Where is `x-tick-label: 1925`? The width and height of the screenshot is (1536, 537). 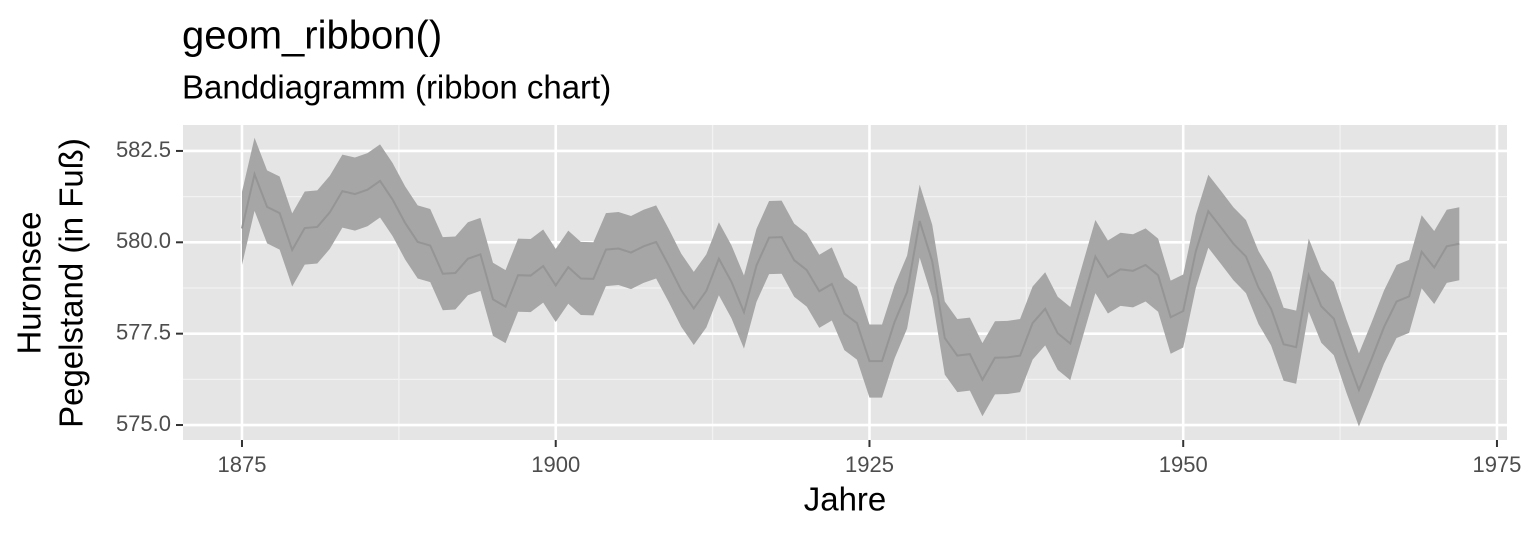
x-tick-label: 1925 is located at coordinates (869, 464).